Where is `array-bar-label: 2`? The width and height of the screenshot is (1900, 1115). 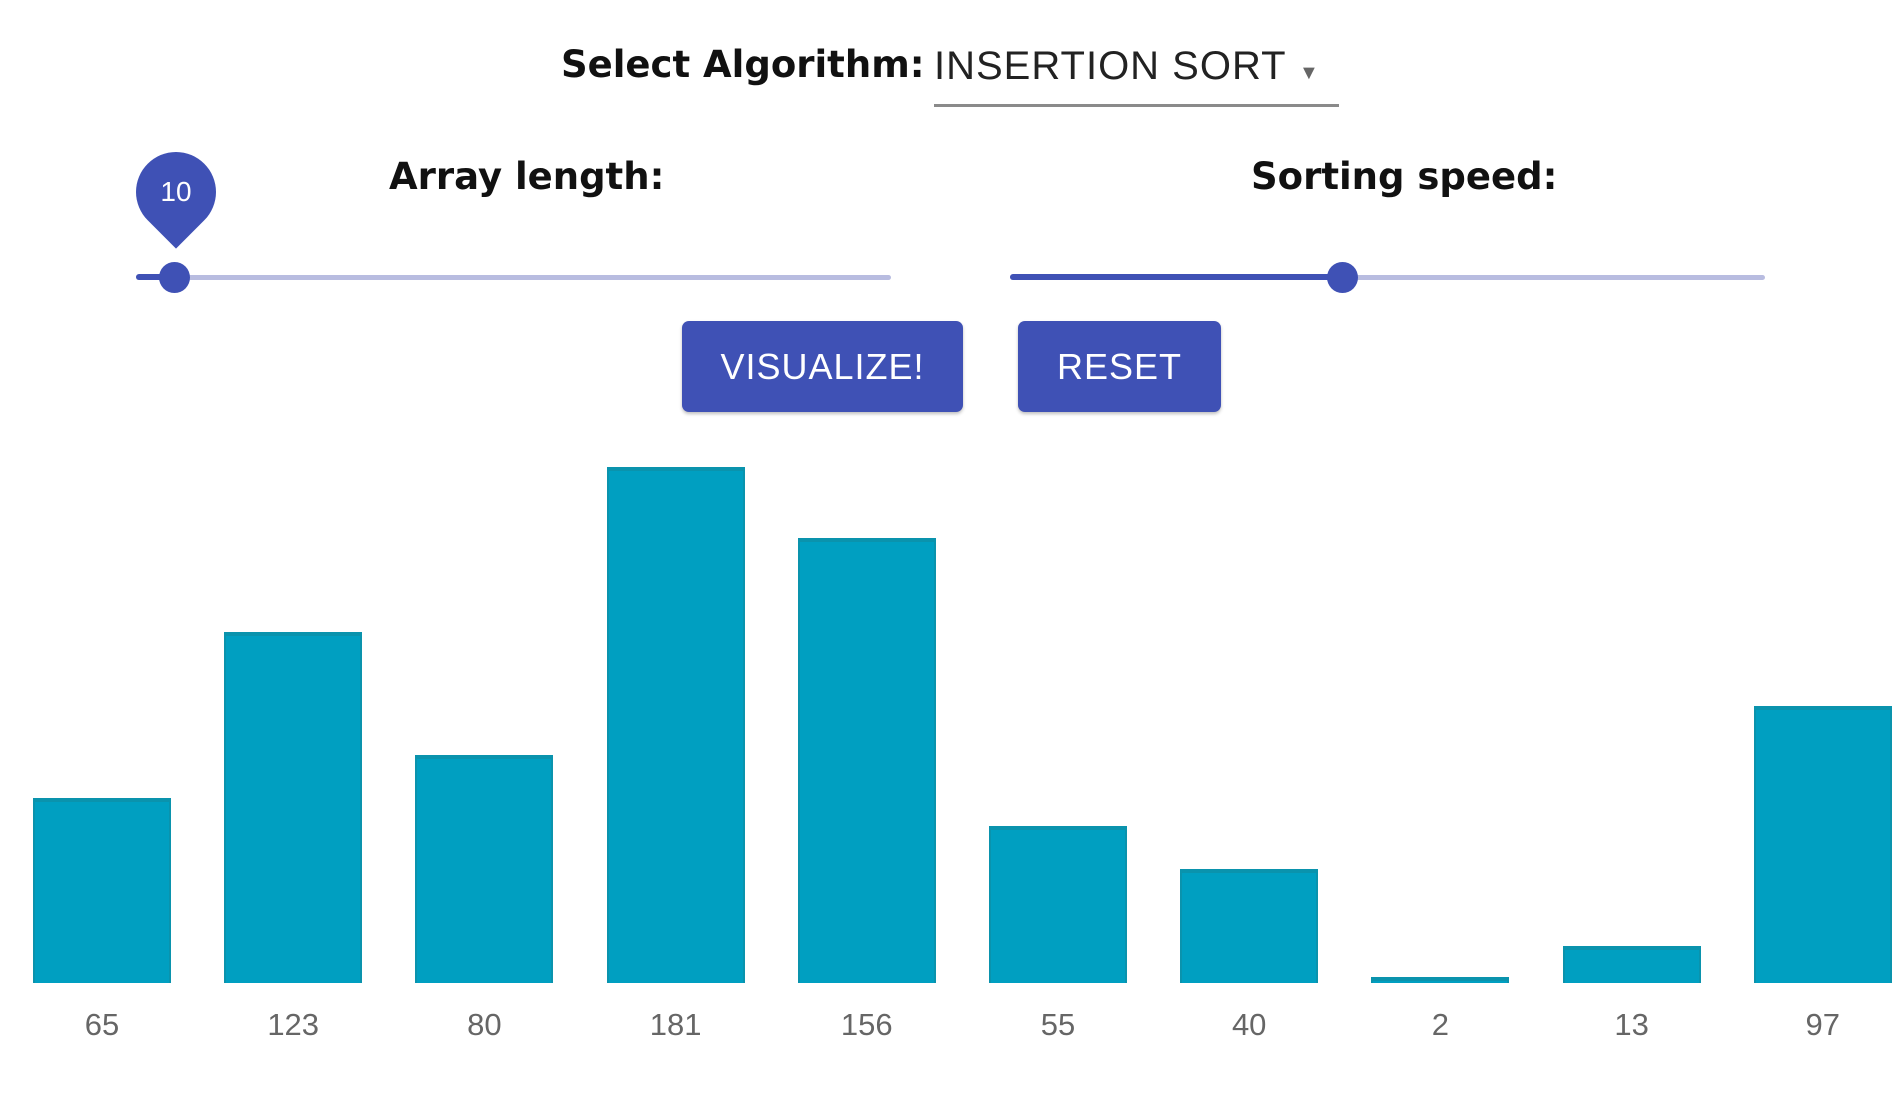
array-bar-label: 2 is located at coordinates (1440, 1024).